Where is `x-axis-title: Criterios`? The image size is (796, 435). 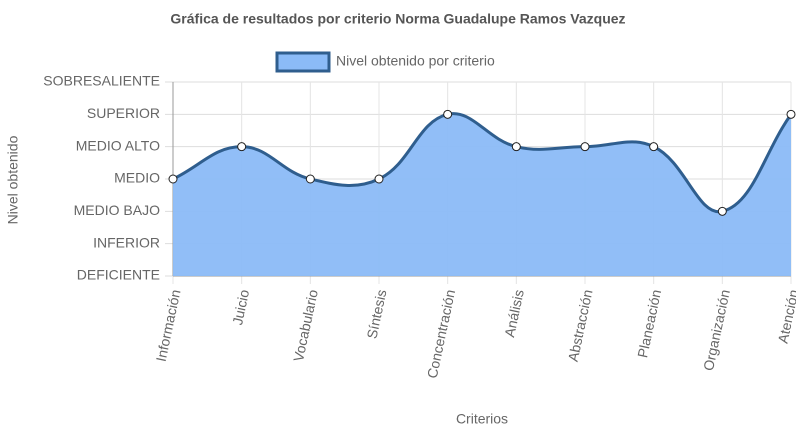 x-axis-title: Criterios is located at coordinates (482, 419).